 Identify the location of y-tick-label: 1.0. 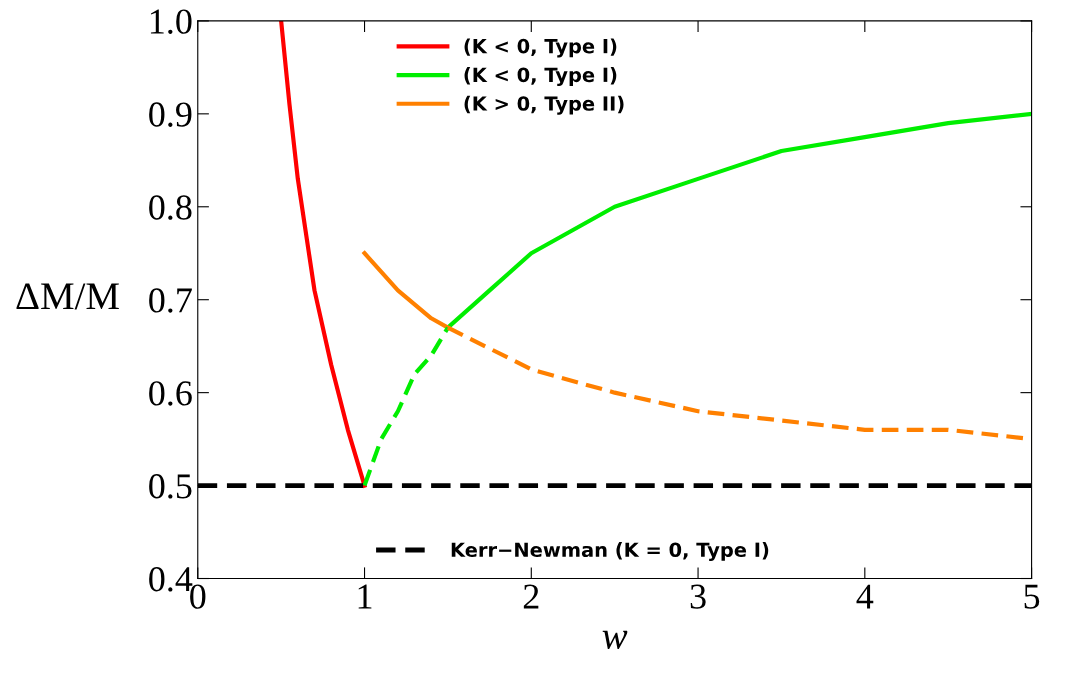
(171, 21).